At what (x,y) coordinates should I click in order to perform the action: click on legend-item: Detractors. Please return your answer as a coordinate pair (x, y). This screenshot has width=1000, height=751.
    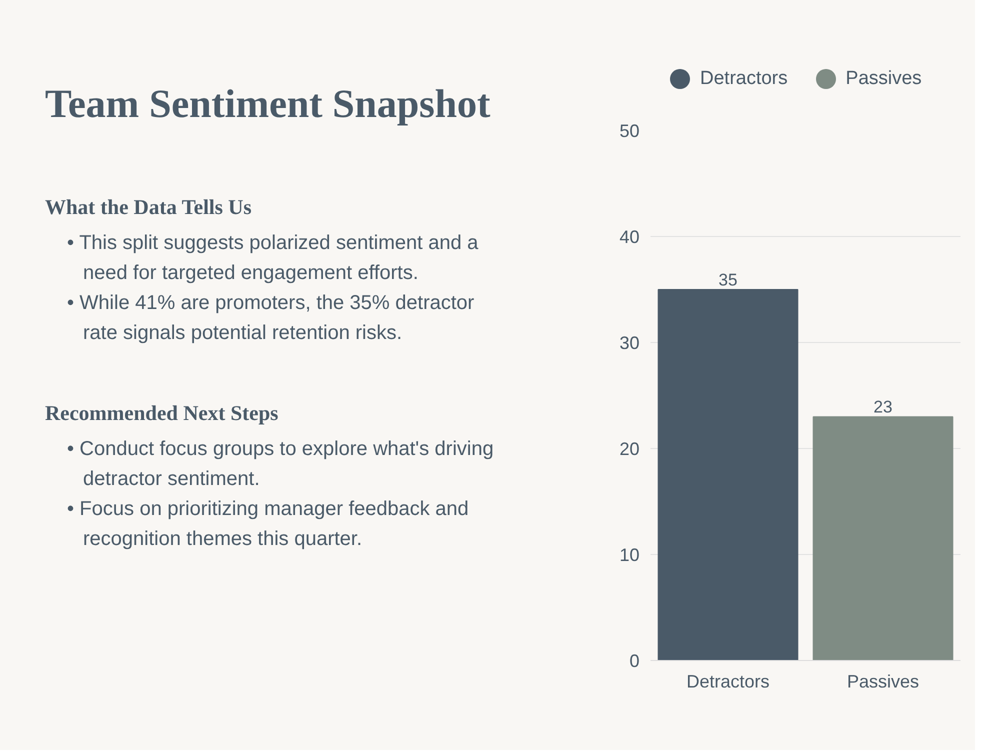
    Looking at the image, I should click on (729, 78).